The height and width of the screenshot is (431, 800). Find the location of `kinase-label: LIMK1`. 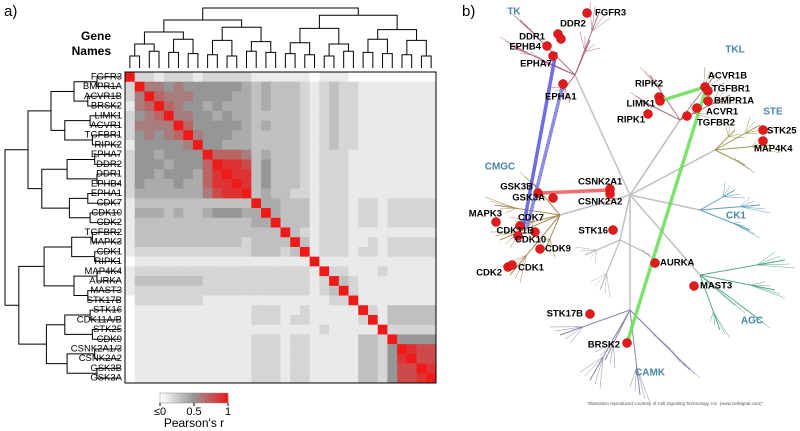

kinase-label: LIMK1 is located at coordinates (641, 104).